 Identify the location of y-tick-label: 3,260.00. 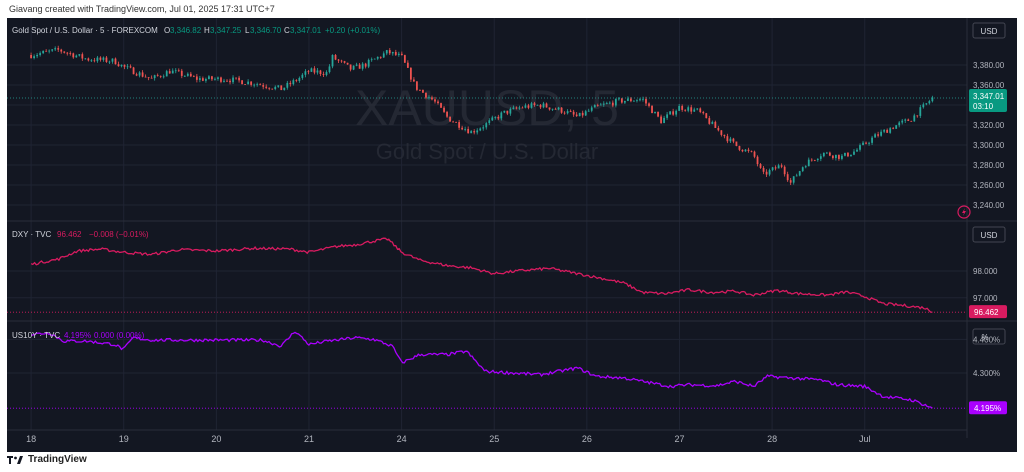
(989, 185).